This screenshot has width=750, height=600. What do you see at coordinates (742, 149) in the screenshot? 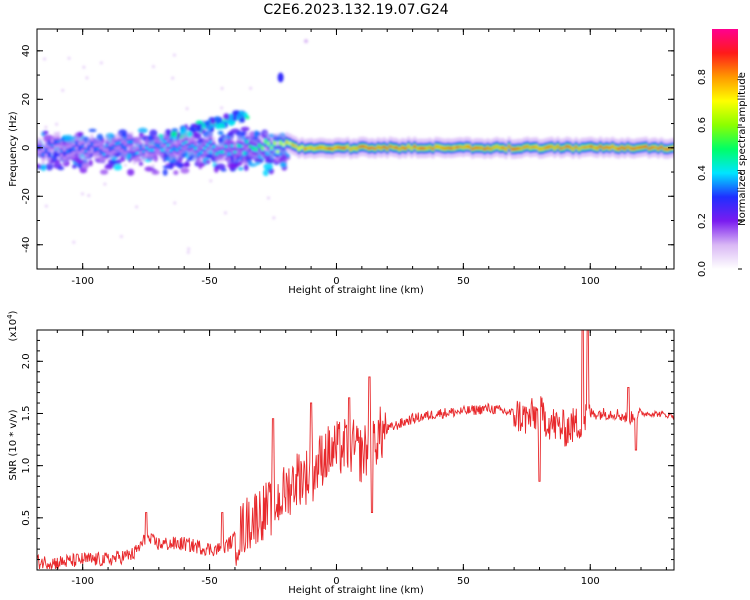
I see `colorbar-label: Normalized spectral amplitude` at bounding box center [742, 149].